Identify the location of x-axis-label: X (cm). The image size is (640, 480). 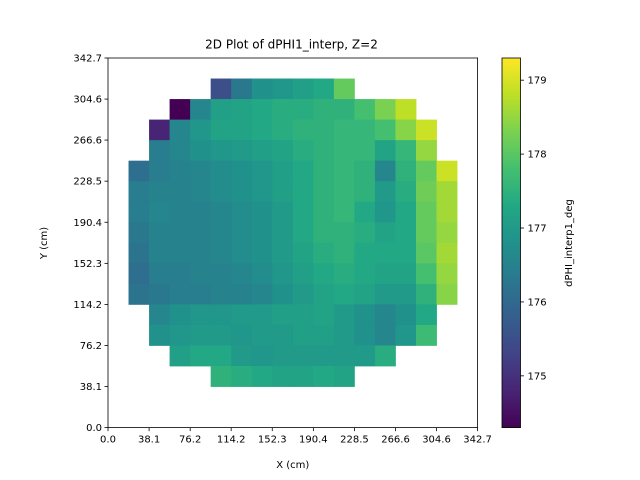
(292, 465).